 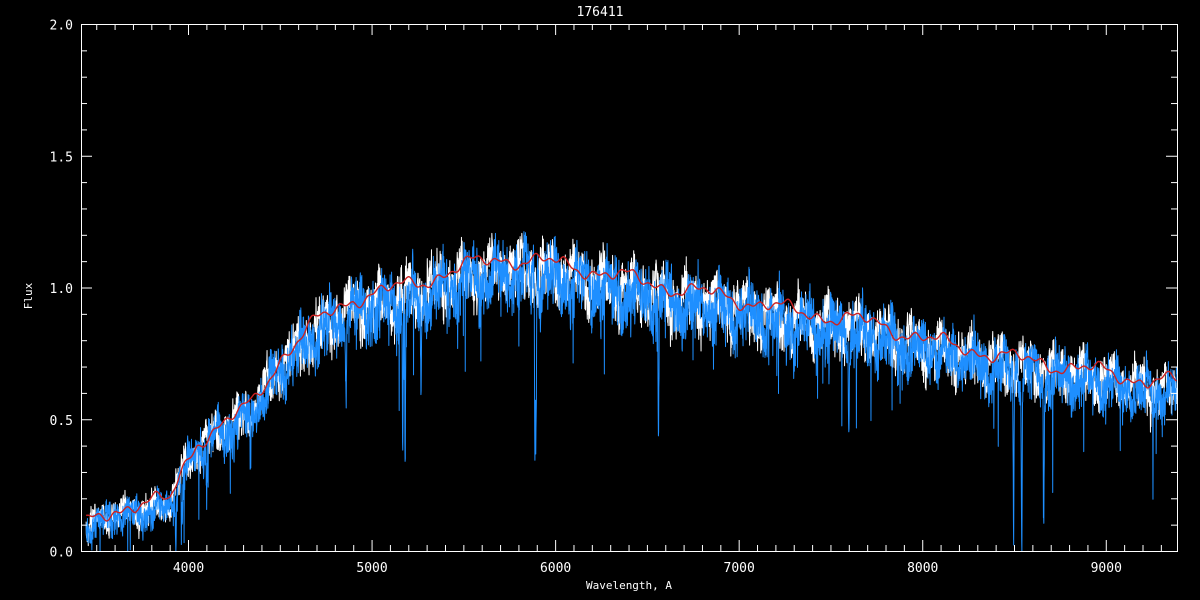 What do you see at coordinates (371, 568) in the screenshot?
I see `x-tick-label: 5000` at bounding box center [371, 568].